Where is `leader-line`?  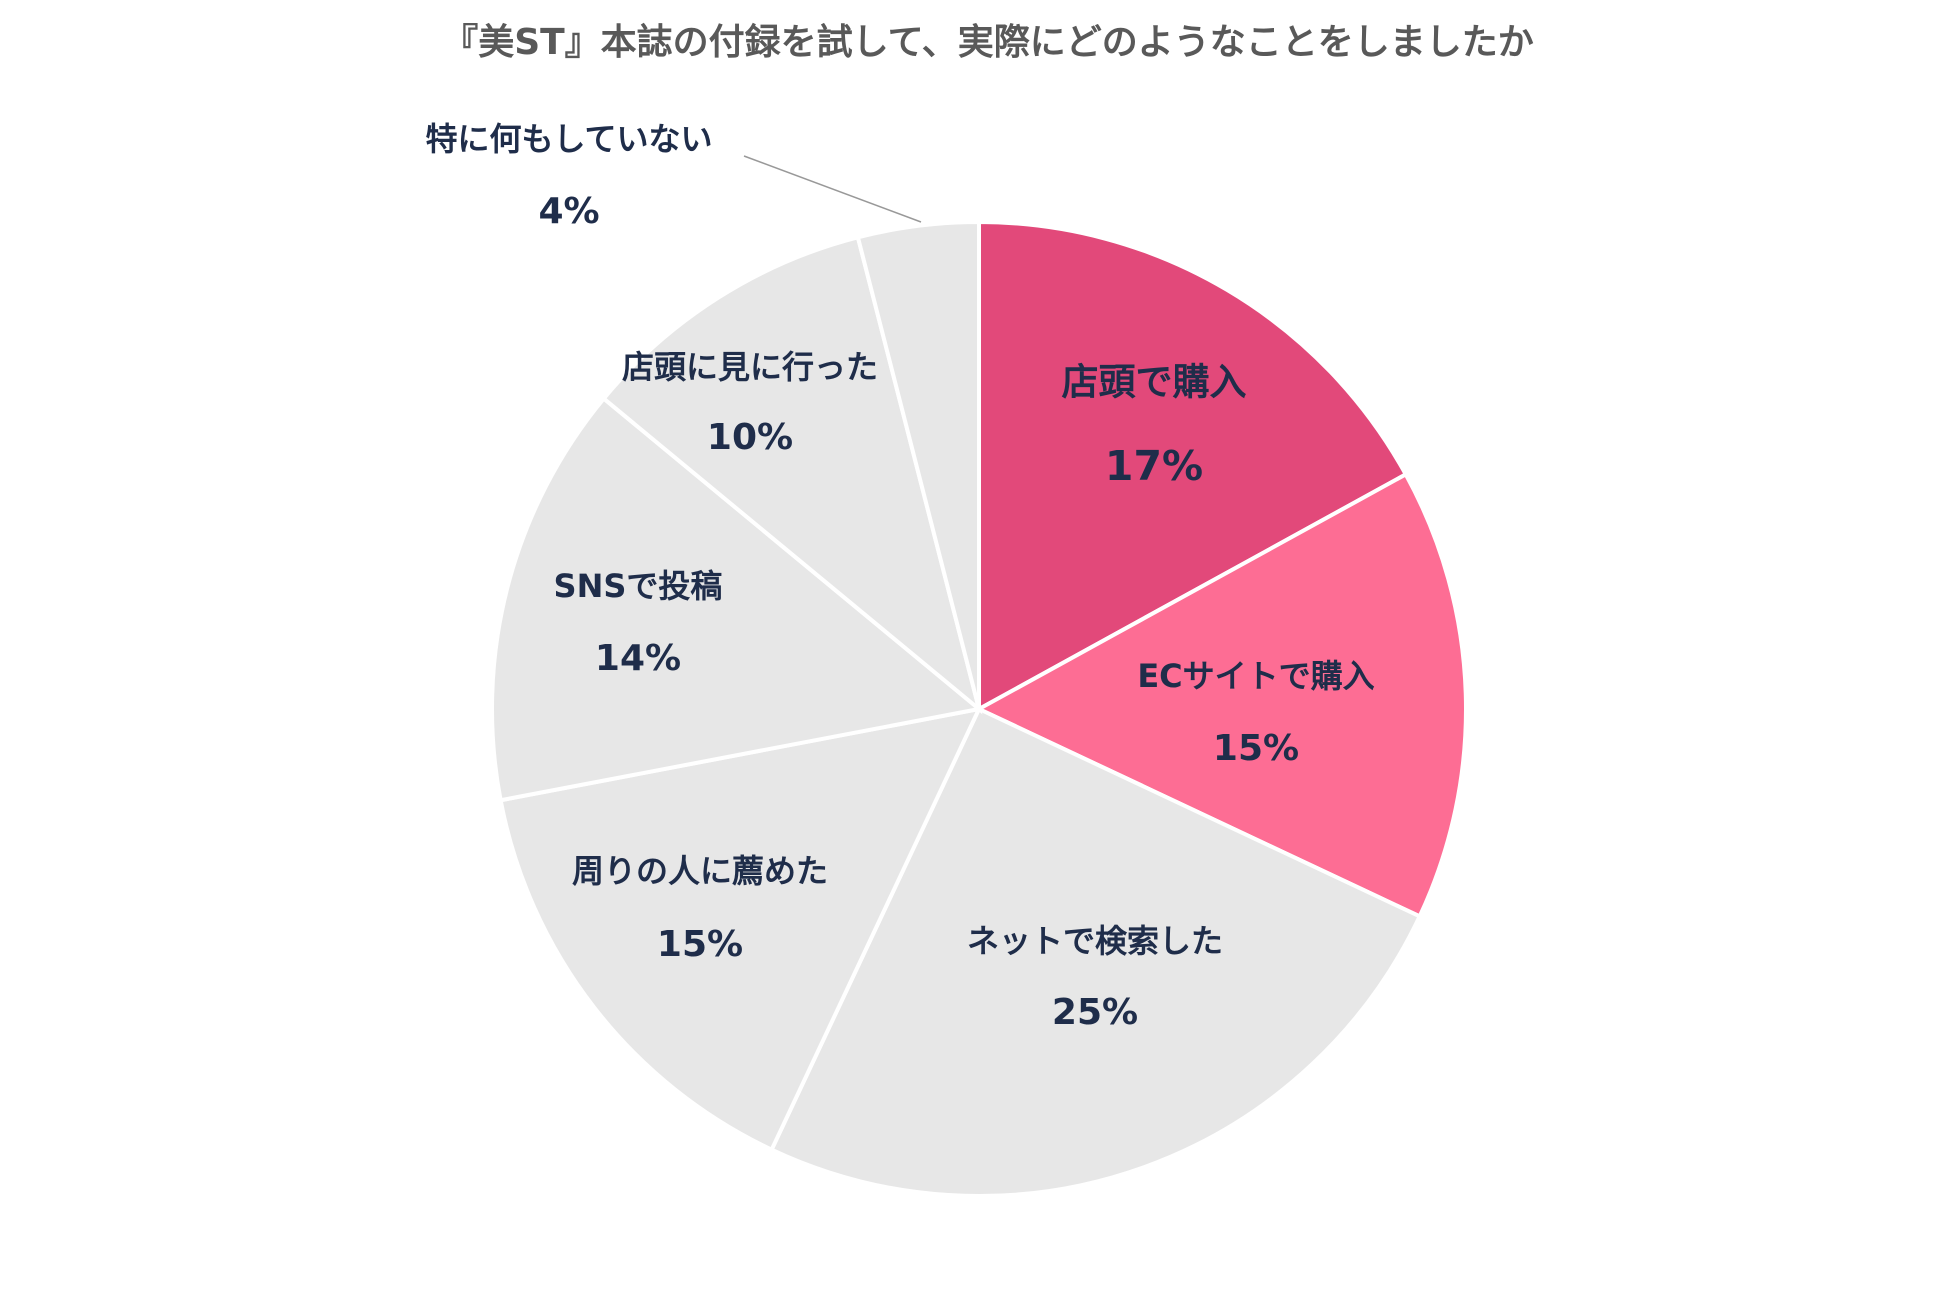 leader-line is located at coordinates (832, 189).